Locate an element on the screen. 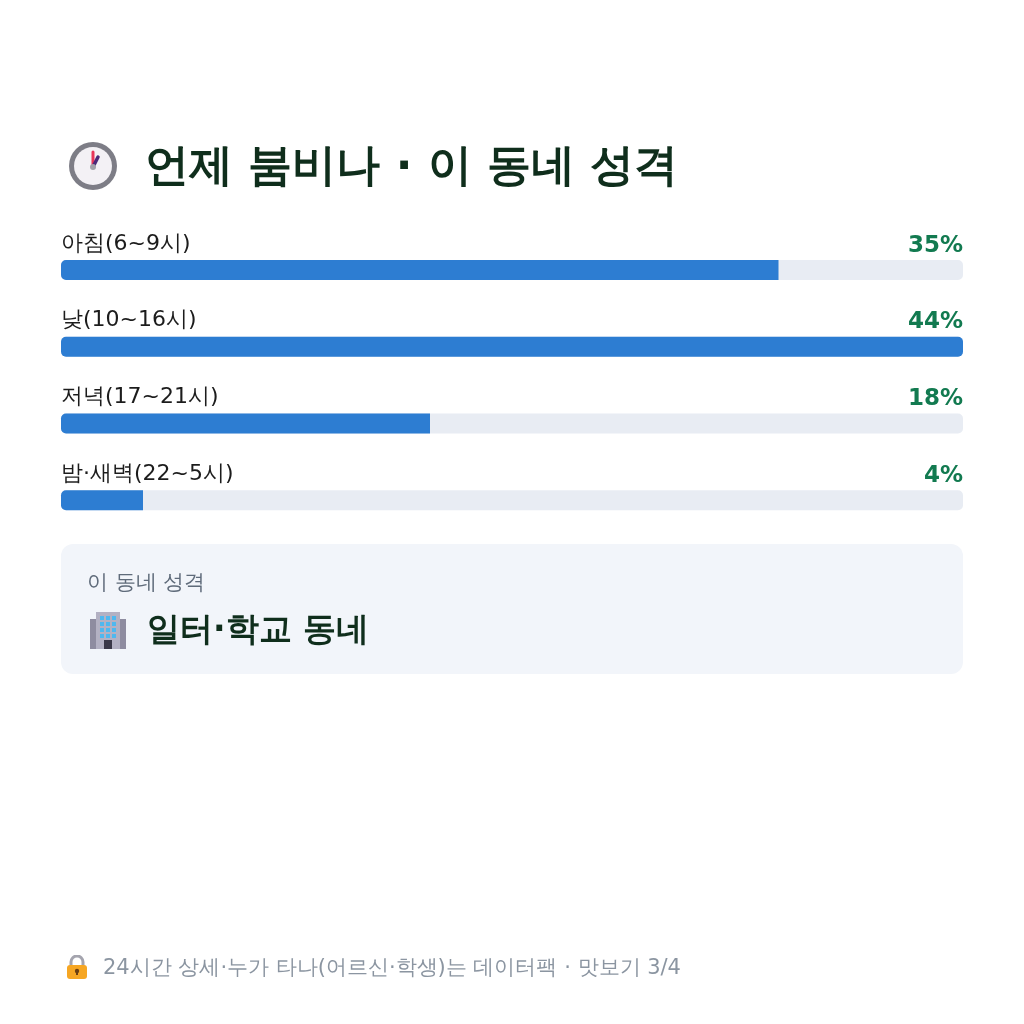 The width and height of the screenshot is (1024, 1024). y-tick-label: 낮(10~16시) is located at coordinates (129, 319).